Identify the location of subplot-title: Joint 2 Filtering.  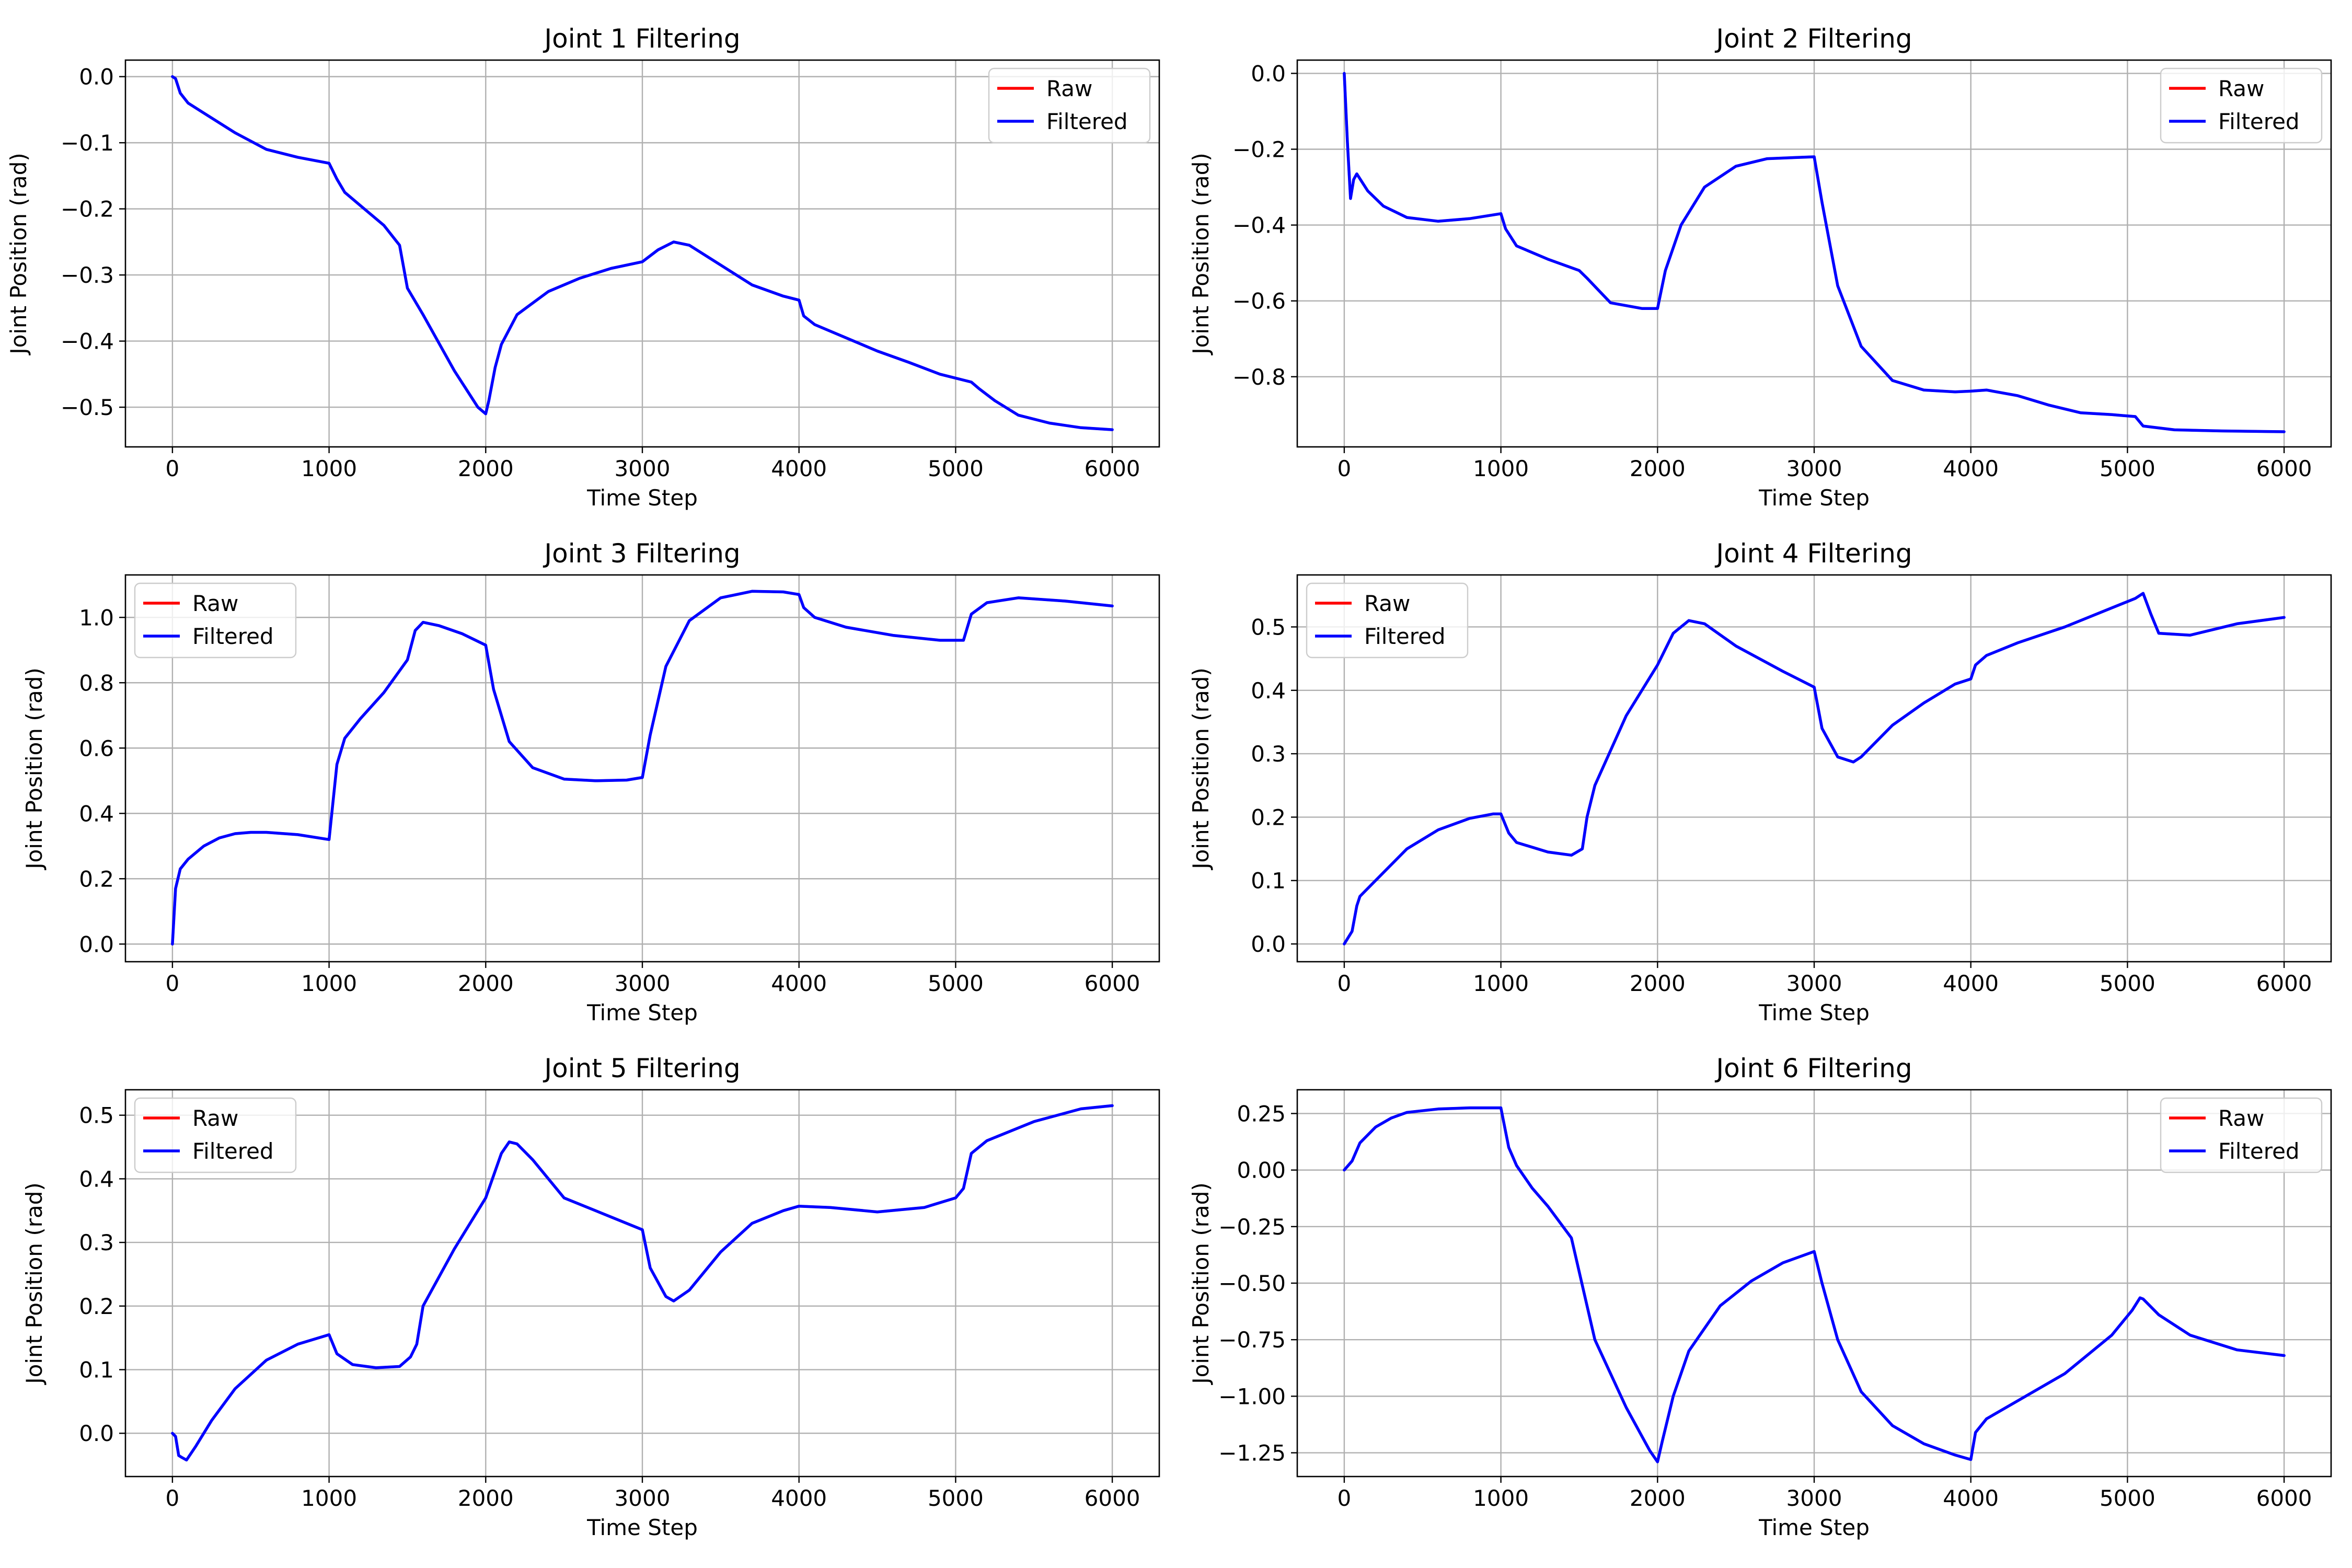
(1813, 39).